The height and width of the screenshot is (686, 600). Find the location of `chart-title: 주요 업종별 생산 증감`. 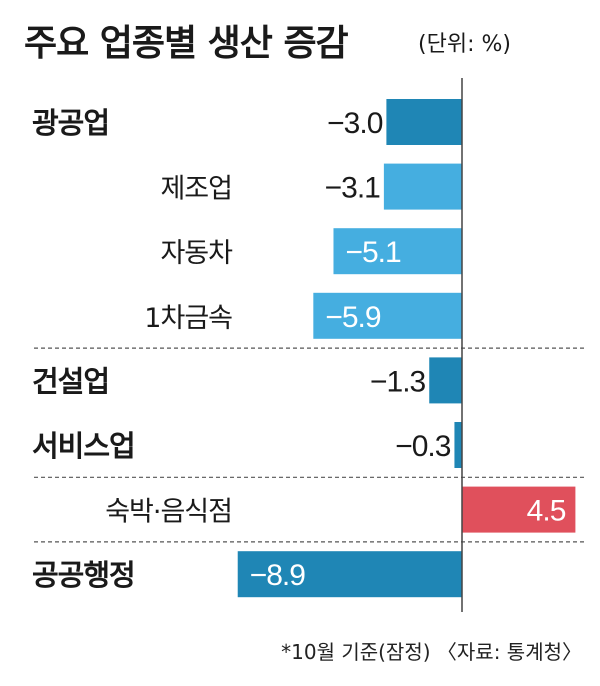

chart-title: 주요 업종별 생산 증감 is located at coordinates (186, 43).